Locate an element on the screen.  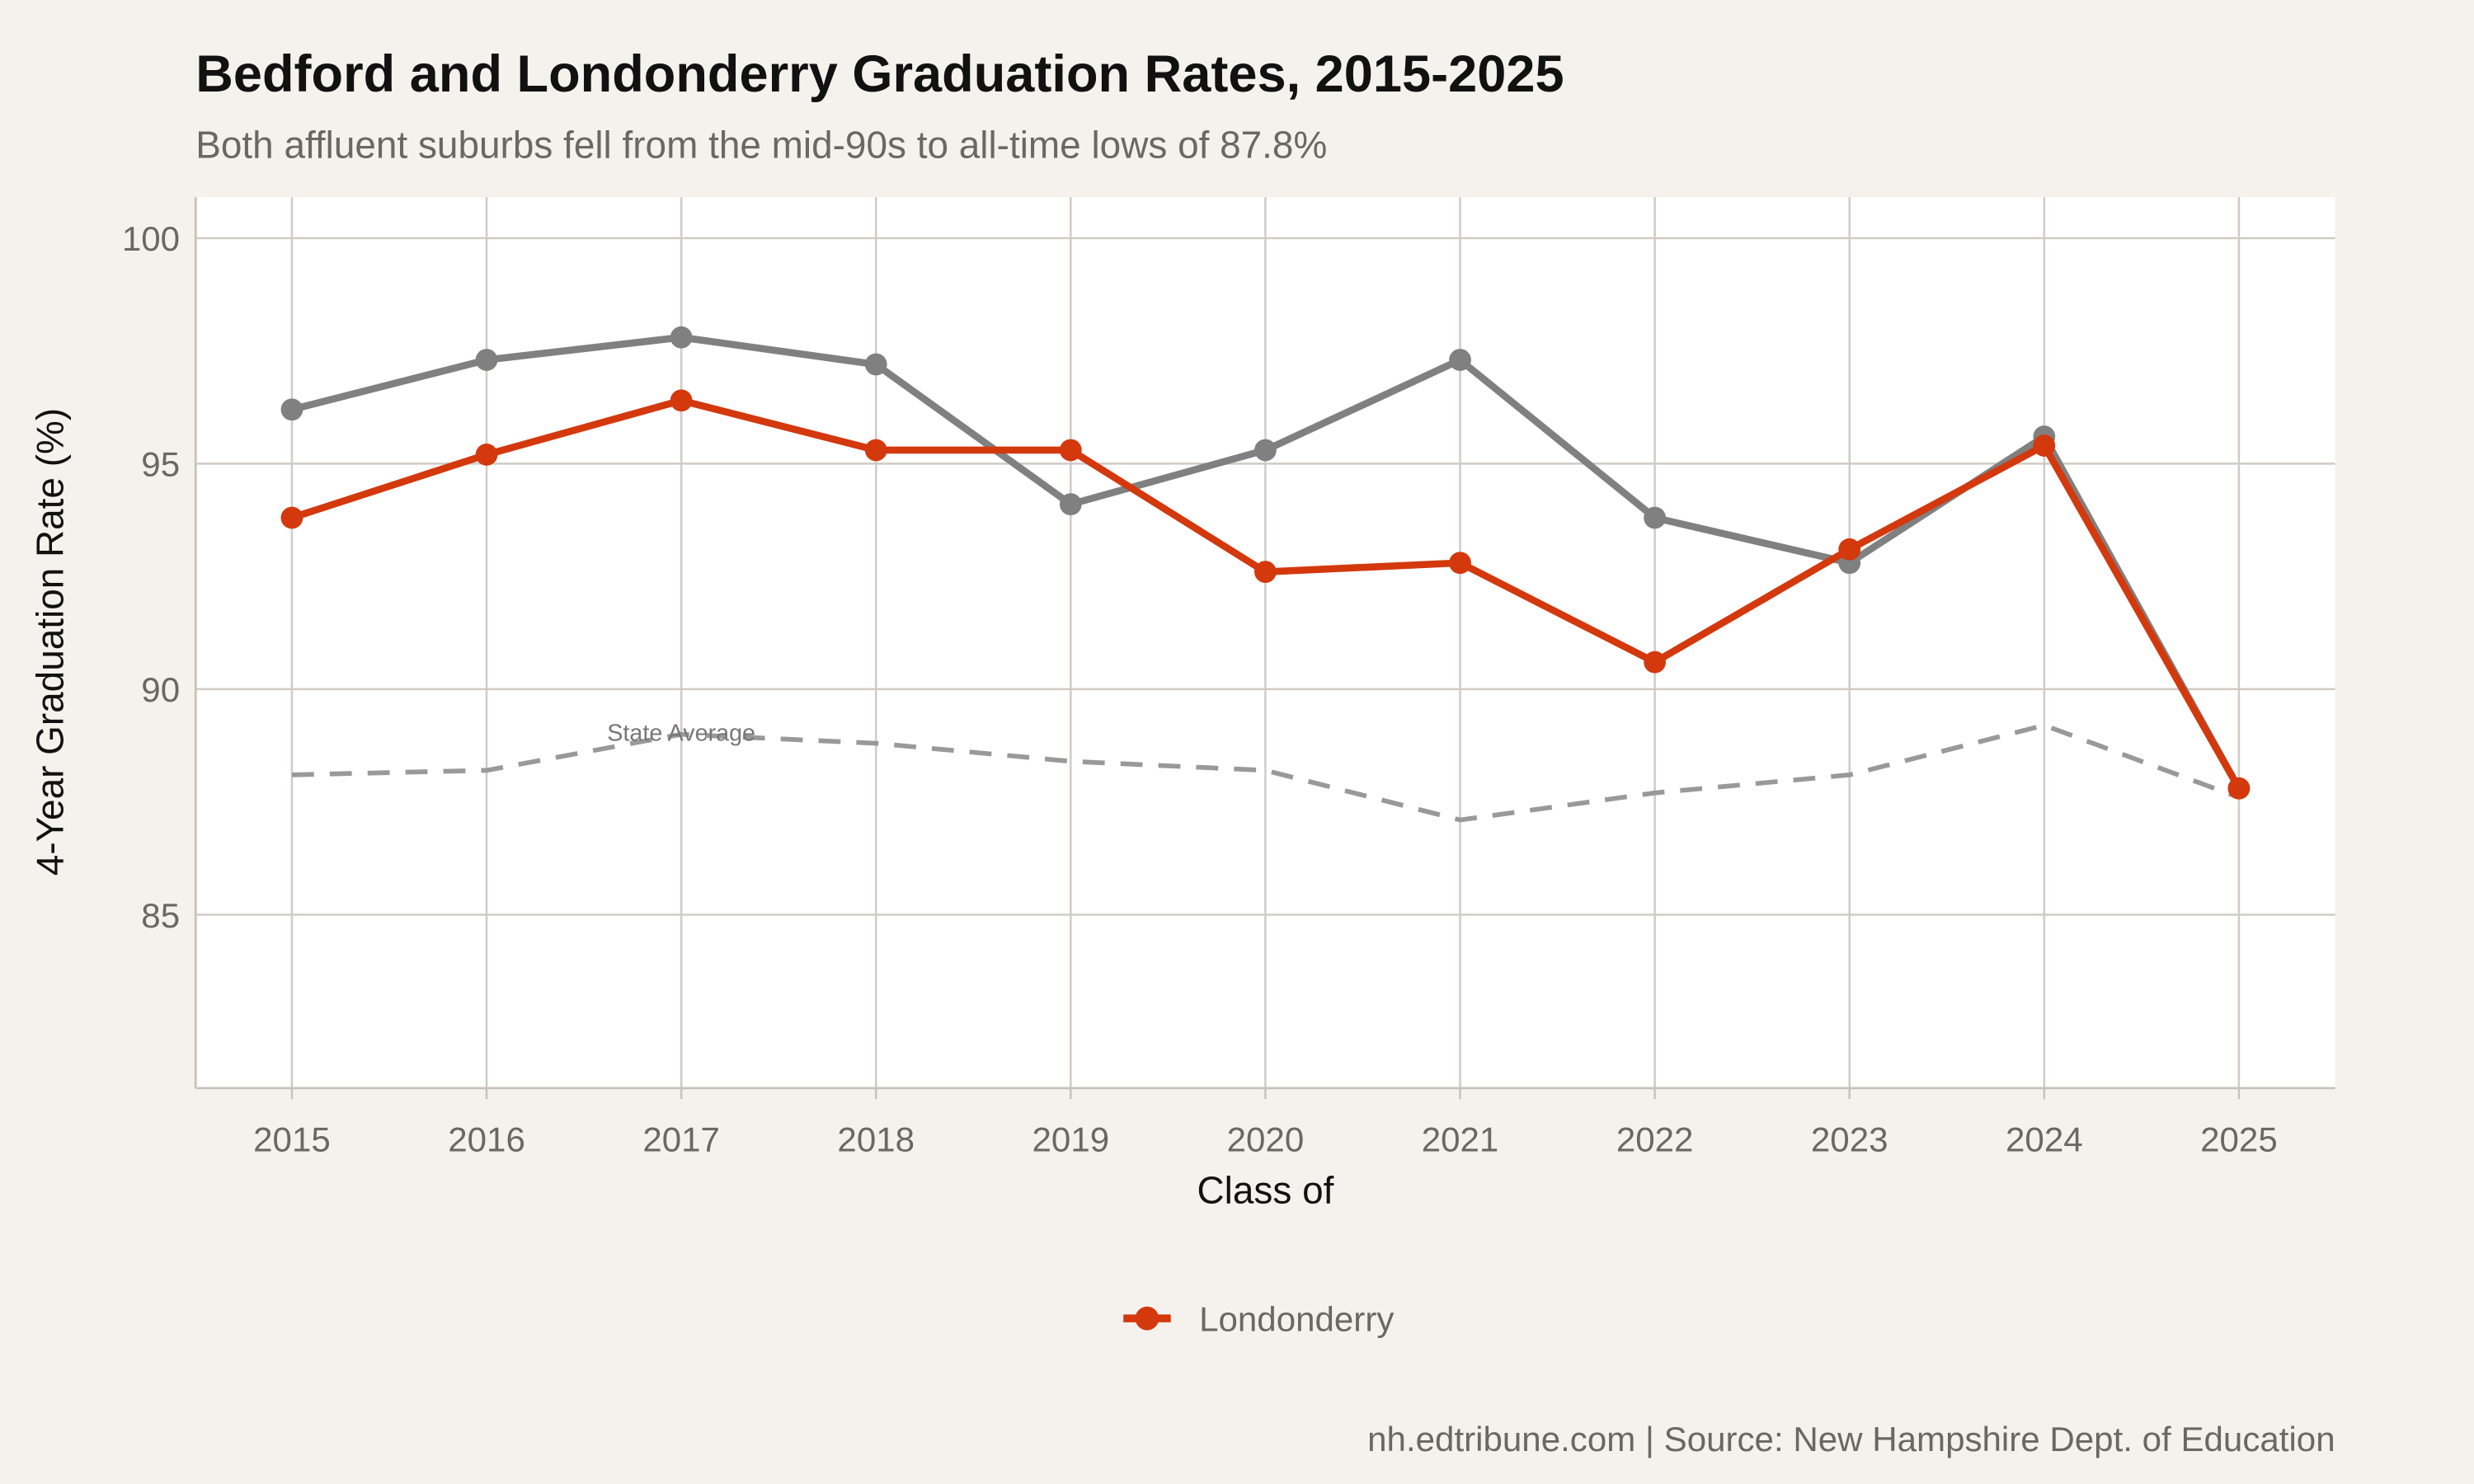
x-axis-title: Class of is located at coordinates (1265, 1190).